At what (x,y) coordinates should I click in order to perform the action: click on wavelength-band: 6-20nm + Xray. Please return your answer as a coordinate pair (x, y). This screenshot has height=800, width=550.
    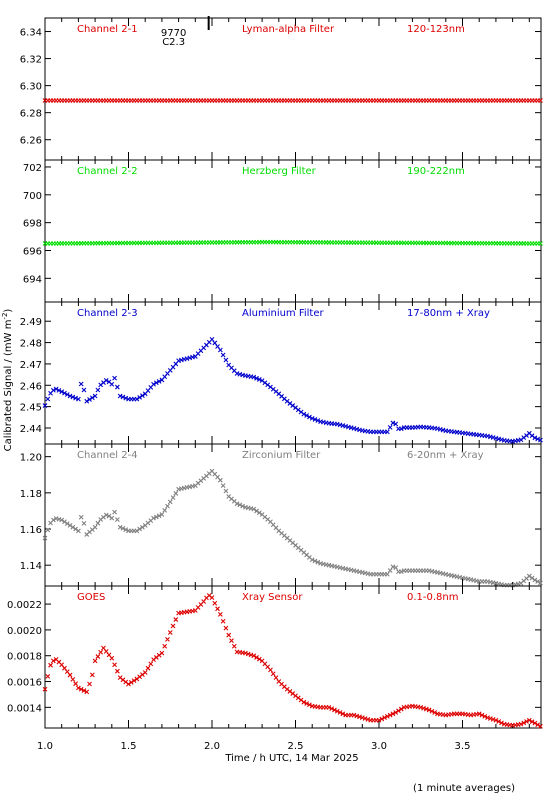
    Looking at the image, I should click on (445, 455).